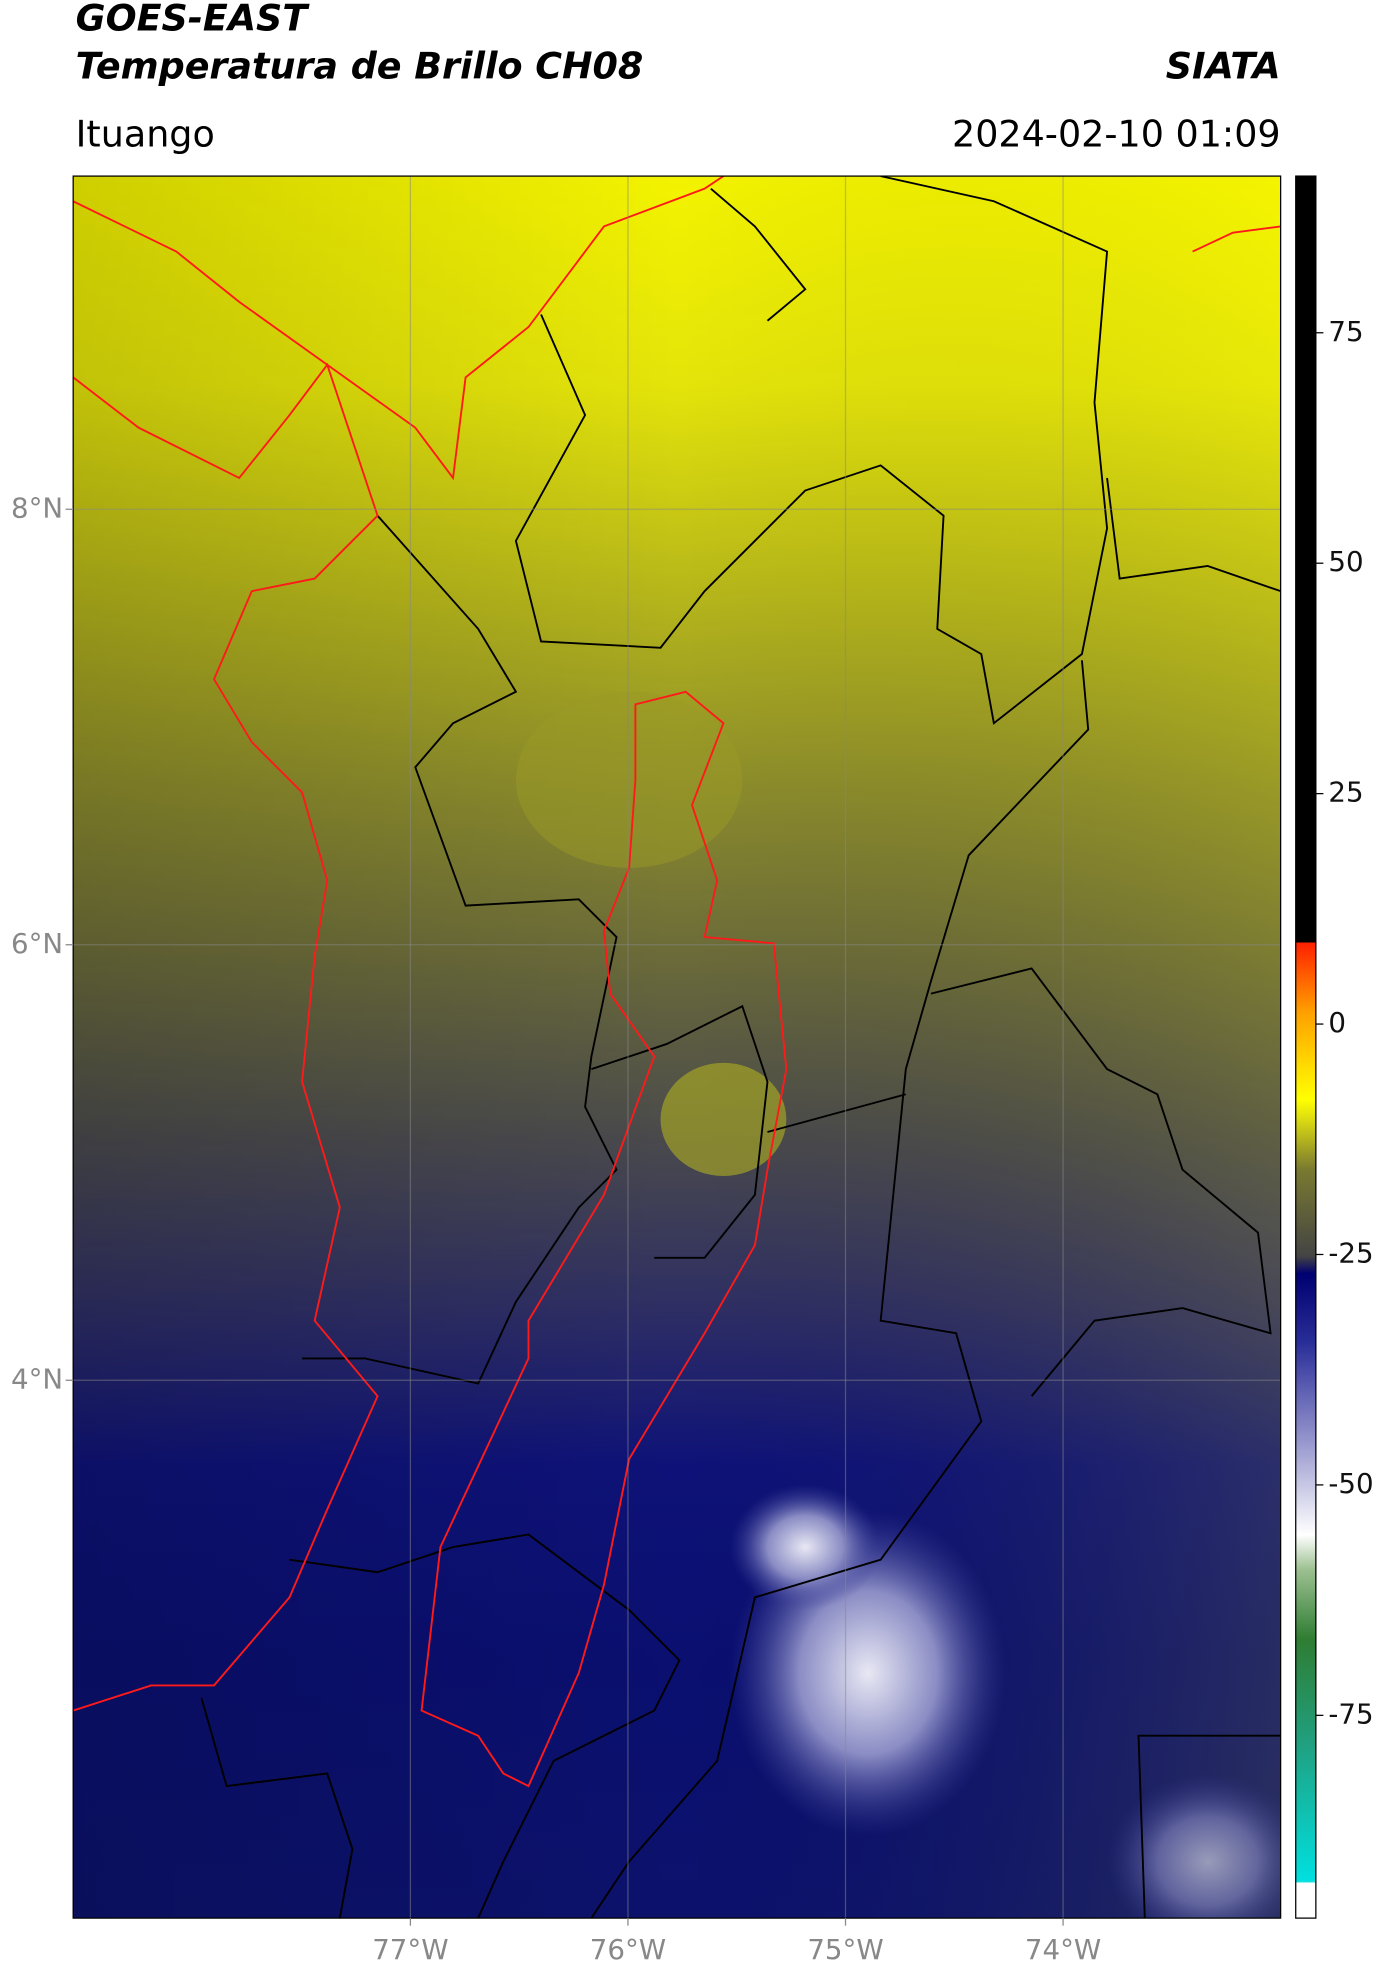 Image resolution: width=1384 pixels, height=1981 pixels. Describe the element at coordinates (37, 507) in the screenshot. I see `y-tick-label: 8°N` at that location.